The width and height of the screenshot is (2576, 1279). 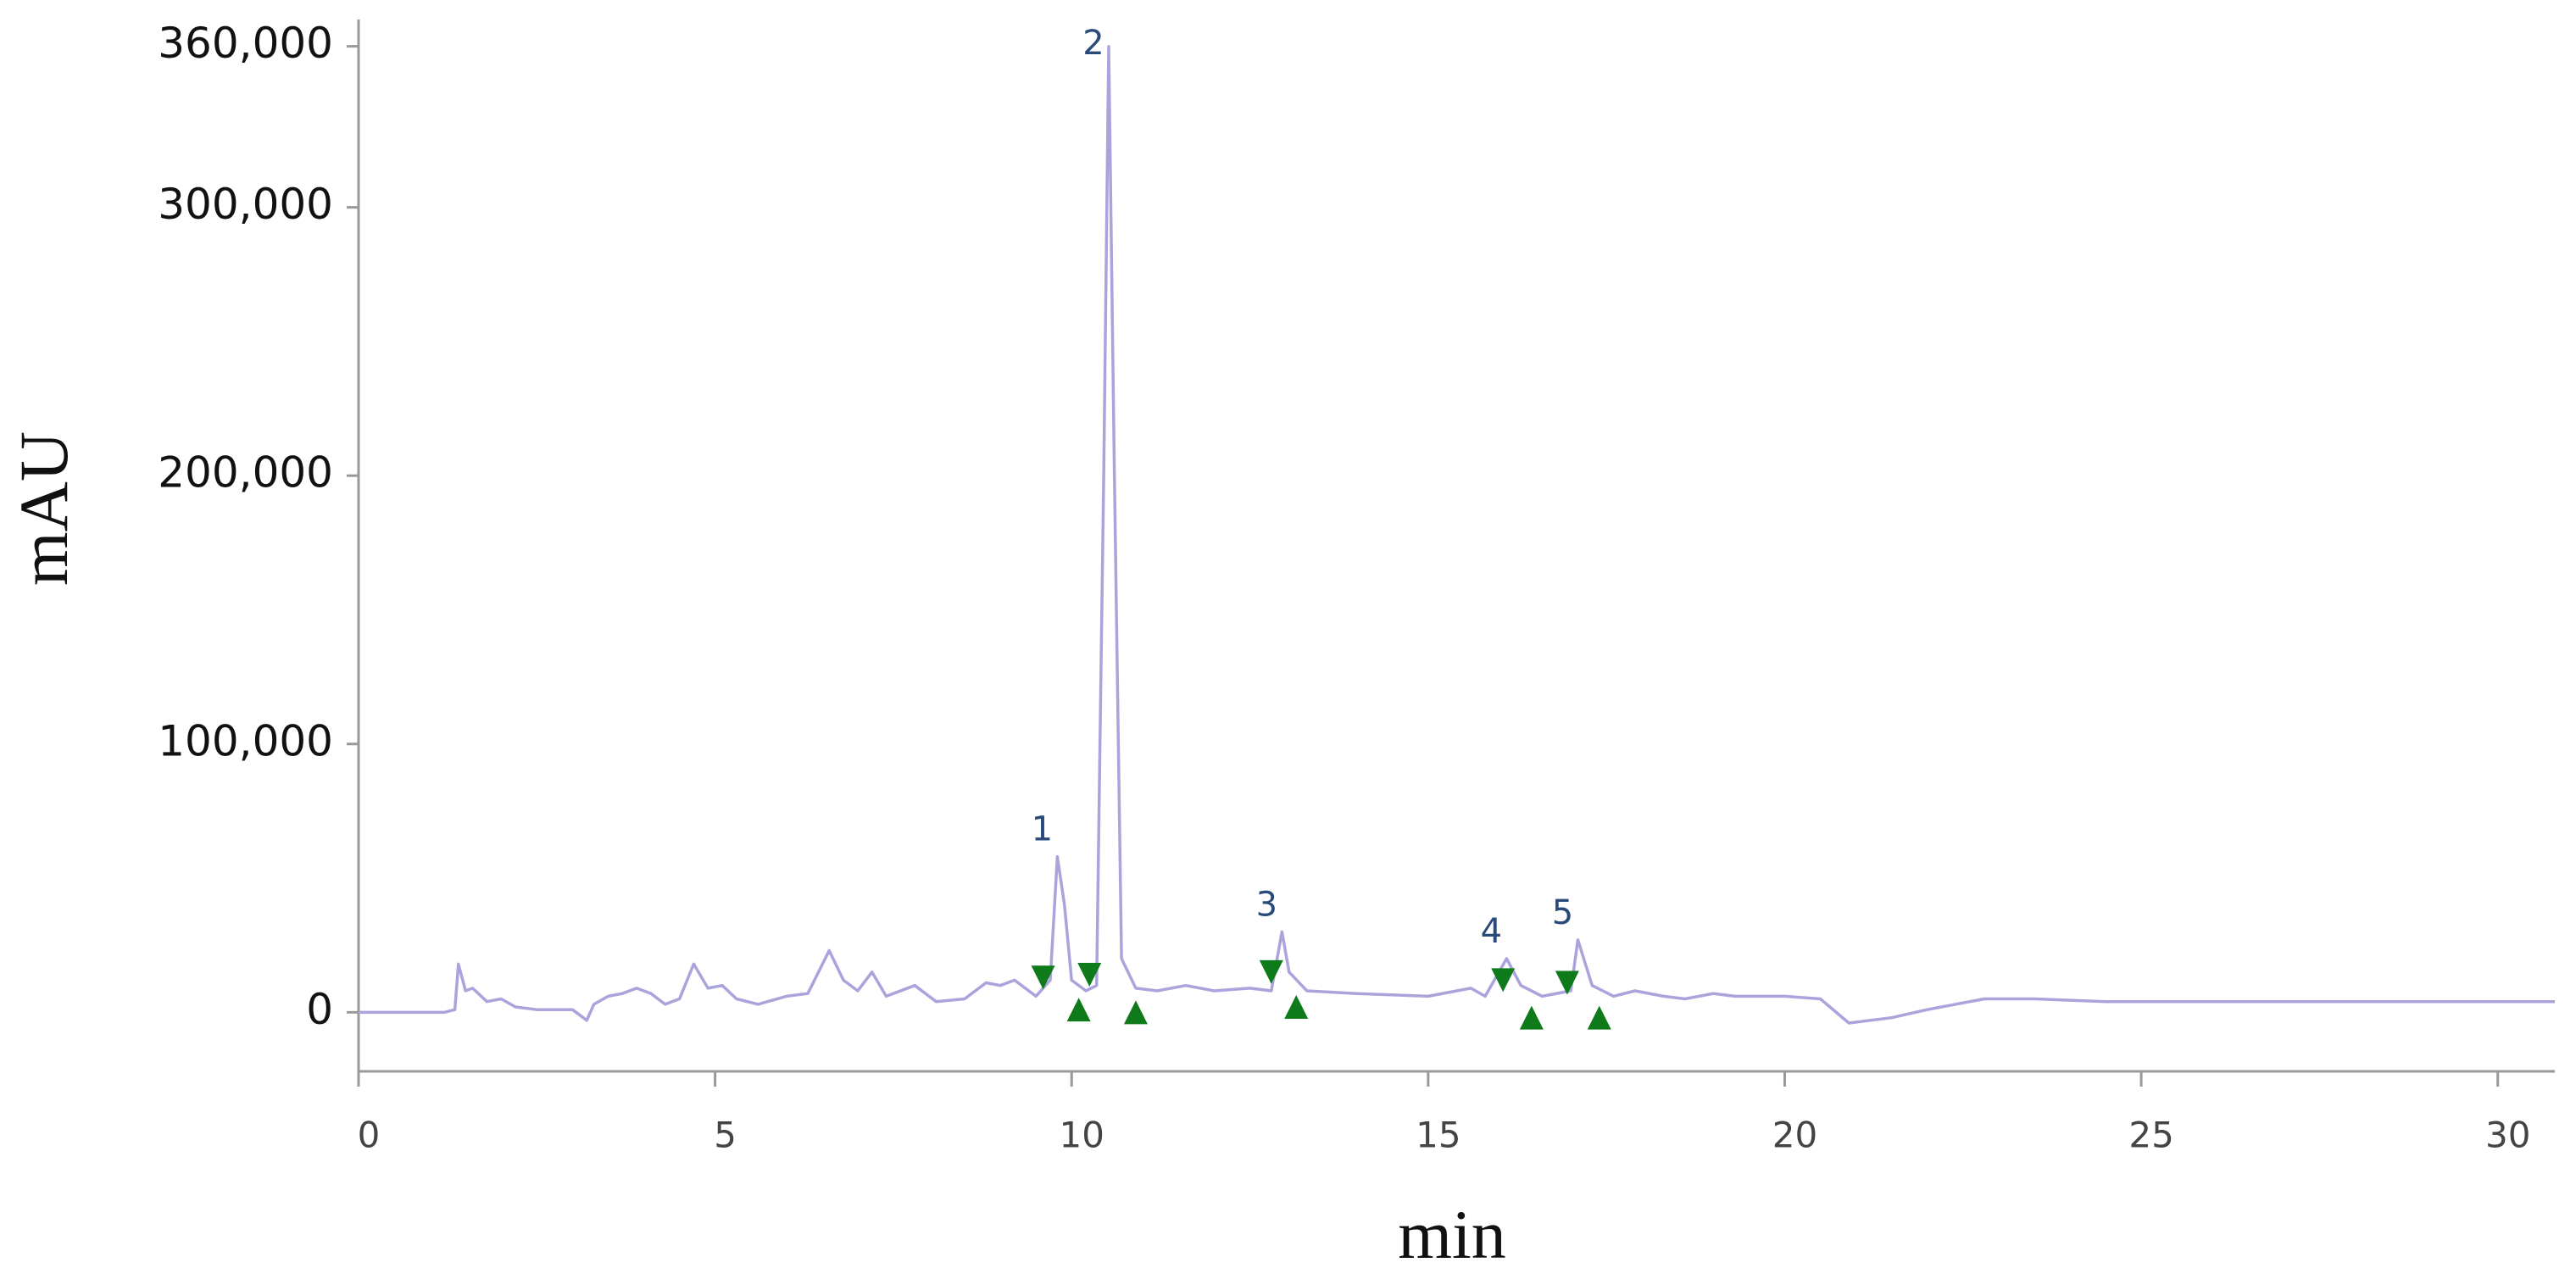 I want to click on x-tick-label: 5, so click(x=725, y=1136).